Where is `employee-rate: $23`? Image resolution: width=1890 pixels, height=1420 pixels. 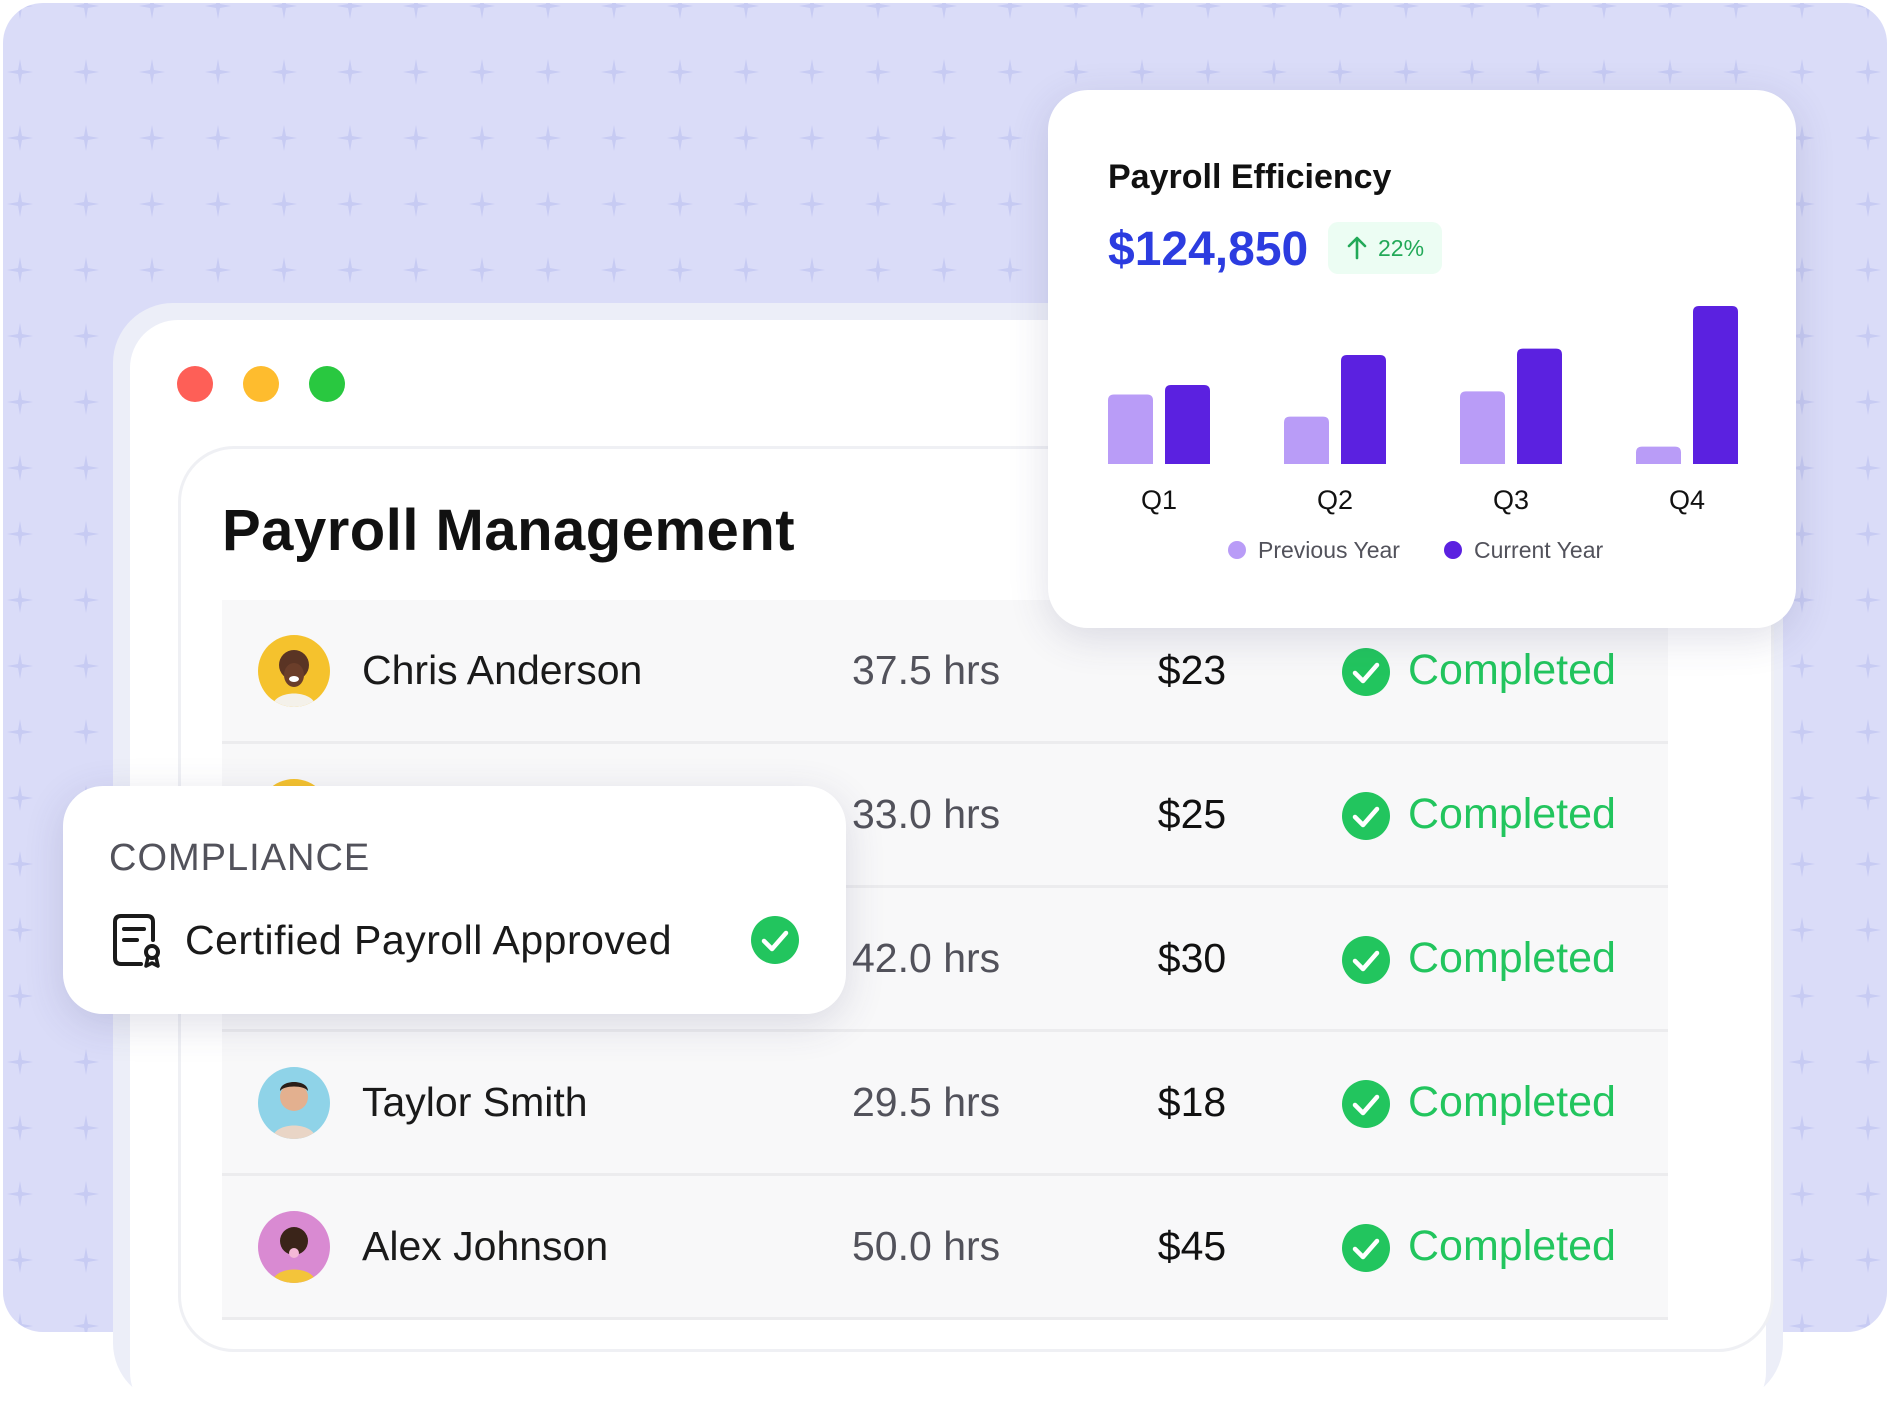
employee-rate: $23 is located at coordinates (1192, 670).